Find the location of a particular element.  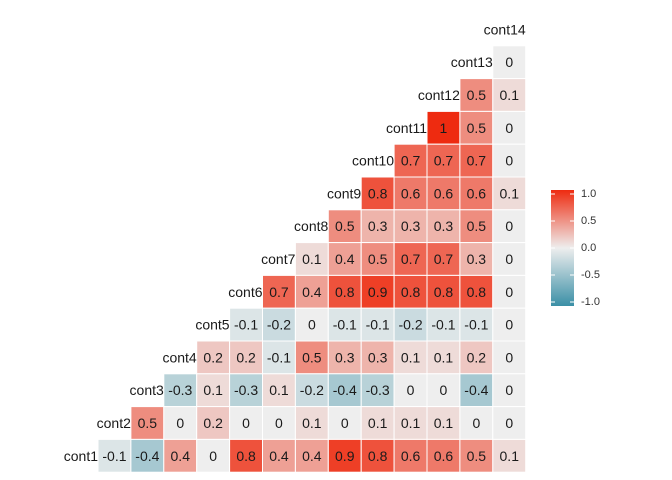

variable-label: cont9 is located at coordinates (344, 193).